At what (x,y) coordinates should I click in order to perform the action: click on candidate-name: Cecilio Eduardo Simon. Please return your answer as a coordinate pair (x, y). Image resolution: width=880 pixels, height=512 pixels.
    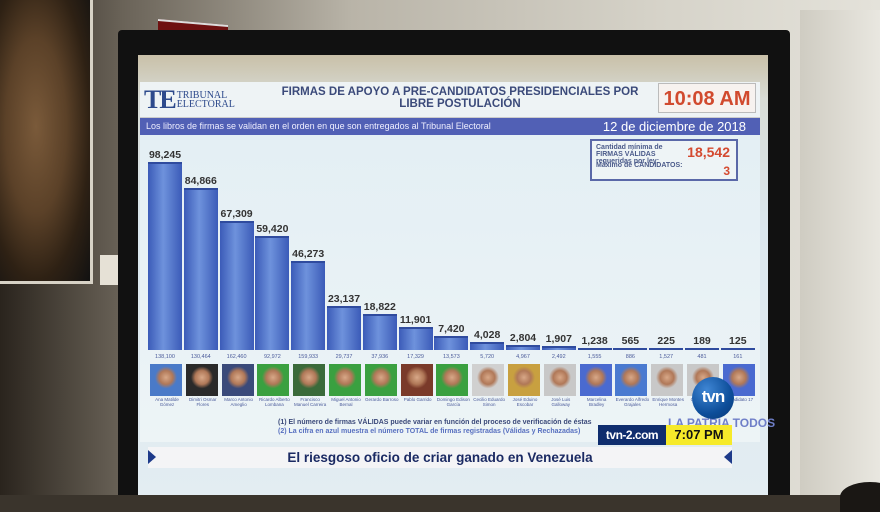
    Looking at the image, I should click on (489, 402).